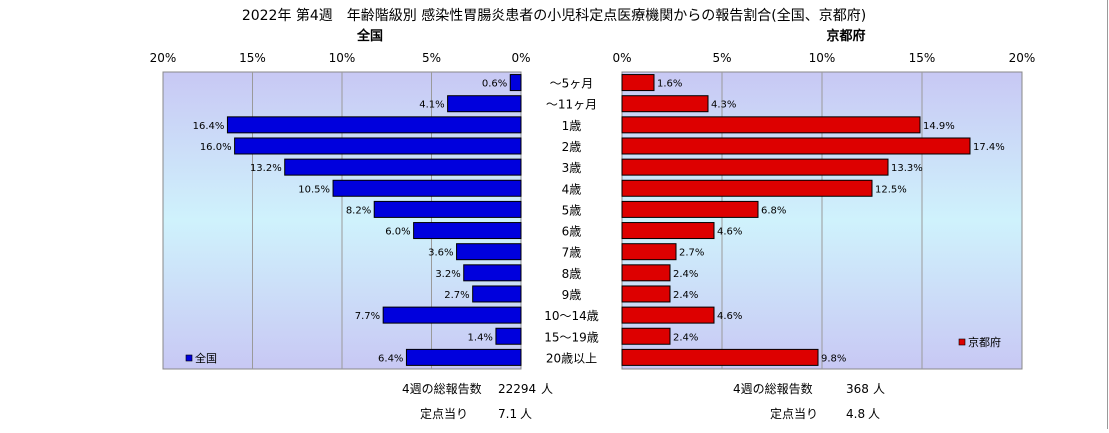 The width and height of the screenshot is (1109, 433). Describe the element at coordinates (907, 168) in the screenshot. I see `data-label-kyoto: 13.3%` at that location.